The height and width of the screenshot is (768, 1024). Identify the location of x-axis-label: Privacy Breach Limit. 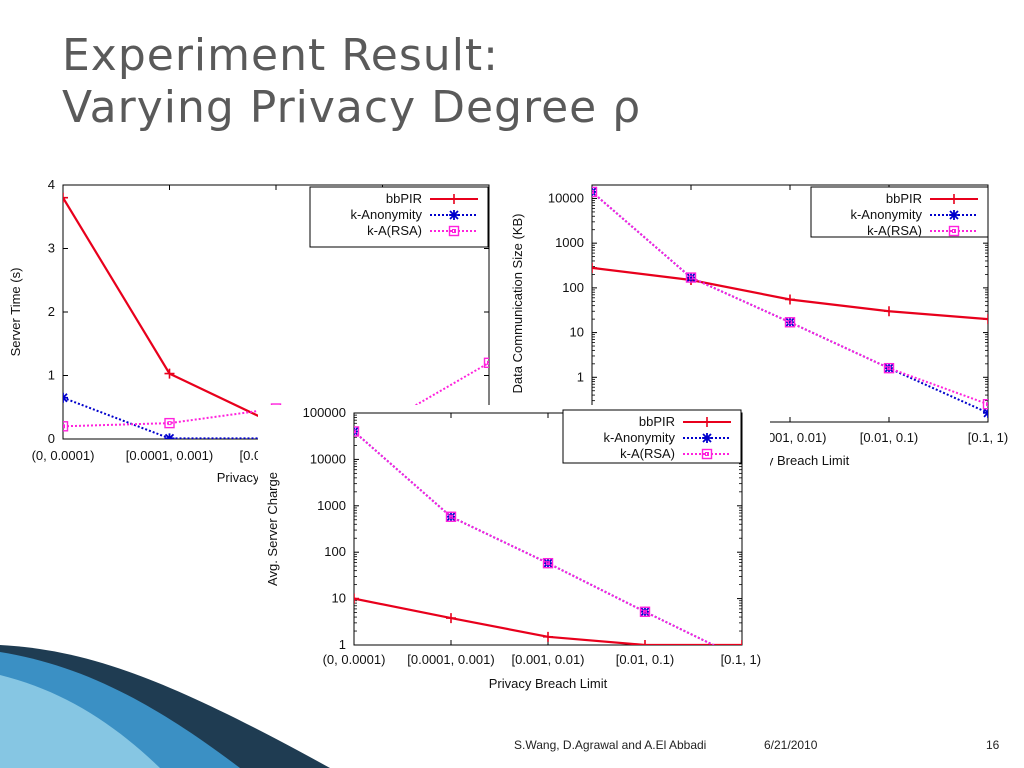
(548, 683).